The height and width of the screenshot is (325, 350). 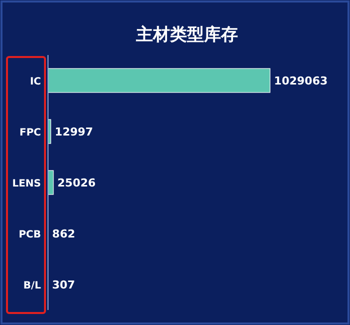 What do you see at coordinates (74, 132) in the screenshot?
I see `data-label: 12997` at bounding box center [74, 132].